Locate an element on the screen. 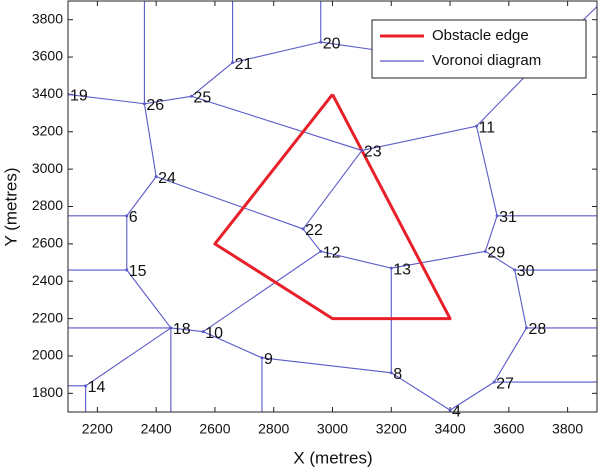 The image size is (600, 471). node-label: 23 is located at coordinates (373, 152).